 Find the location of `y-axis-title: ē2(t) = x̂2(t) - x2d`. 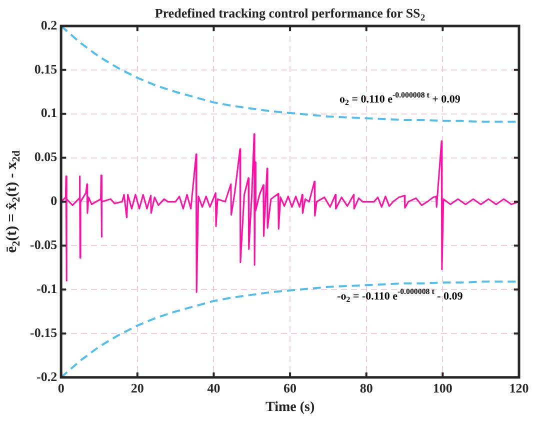

y-axis-title: ē2(t) = x̂2(t) - x2d is located at coordinates (13, 201).